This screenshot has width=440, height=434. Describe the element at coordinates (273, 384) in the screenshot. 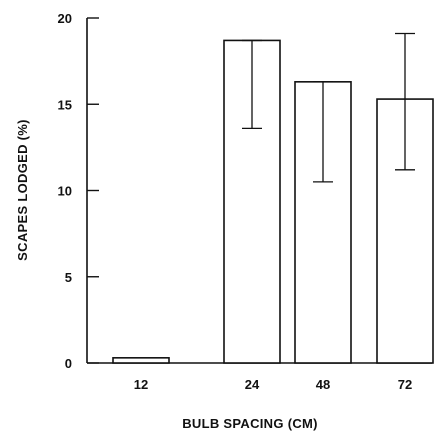

I see `x-ticks: 12 24 48 72` at that location.